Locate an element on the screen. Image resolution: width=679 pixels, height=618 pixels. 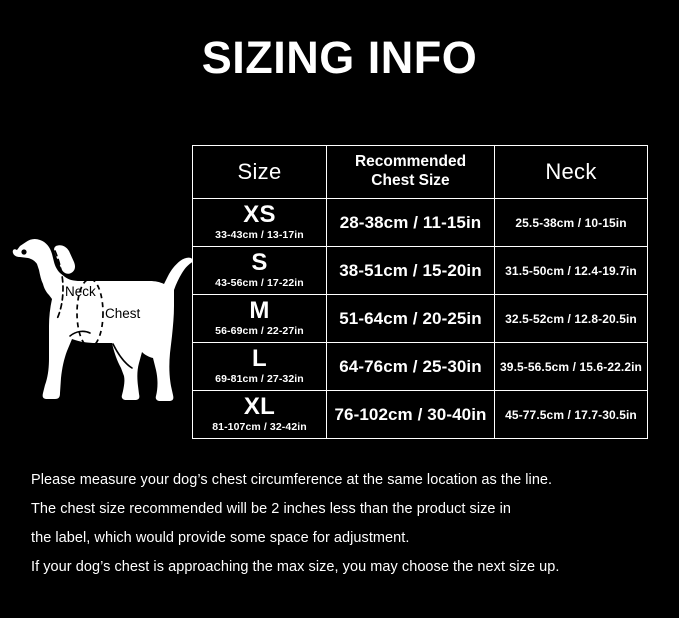
cell-chest: 64-76cm / 25-30in is located at coordinates (410, 366).